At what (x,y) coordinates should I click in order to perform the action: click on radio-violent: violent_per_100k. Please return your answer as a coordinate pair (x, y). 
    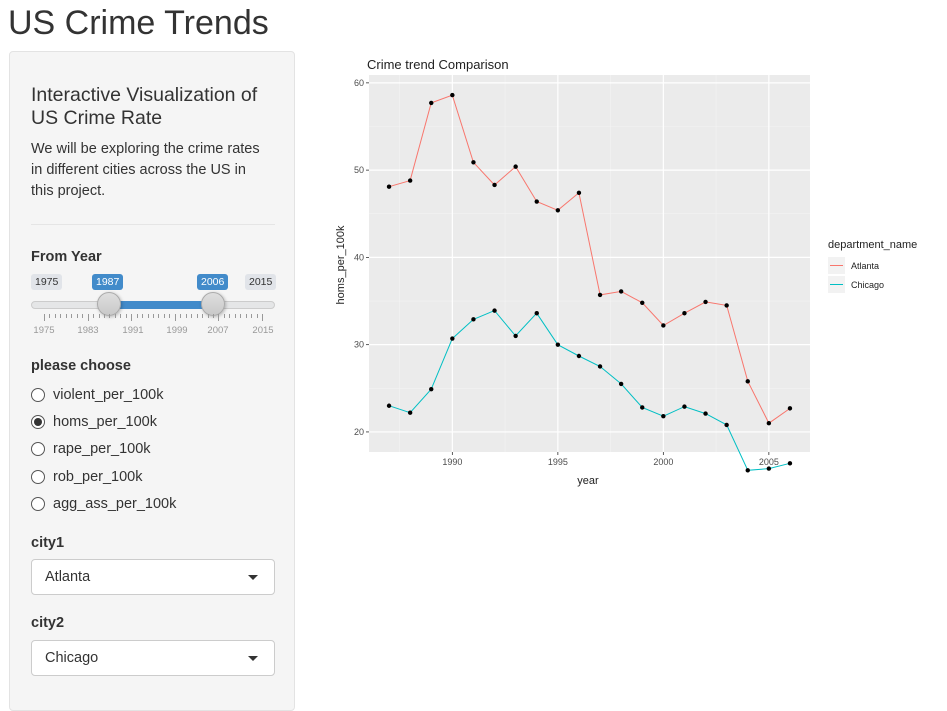
    Looking at the image, I should click on (97, 395).